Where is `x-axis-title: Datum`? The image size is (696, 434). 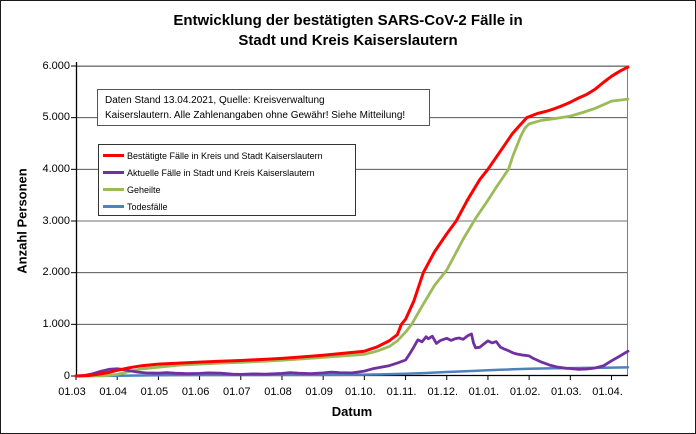 x-axis-title: Datum is located at coordinates (352, 411).